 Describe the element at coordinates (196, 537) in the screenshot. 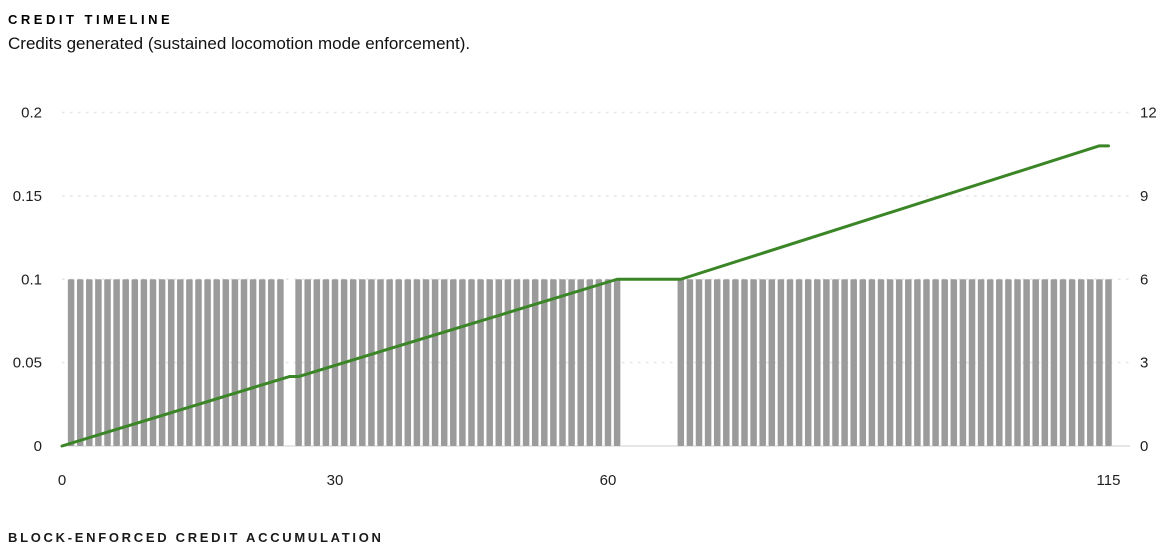

I see `chart-caption: BLOCK-ENFORCED CREDIT ACCUMULATION` at that location.